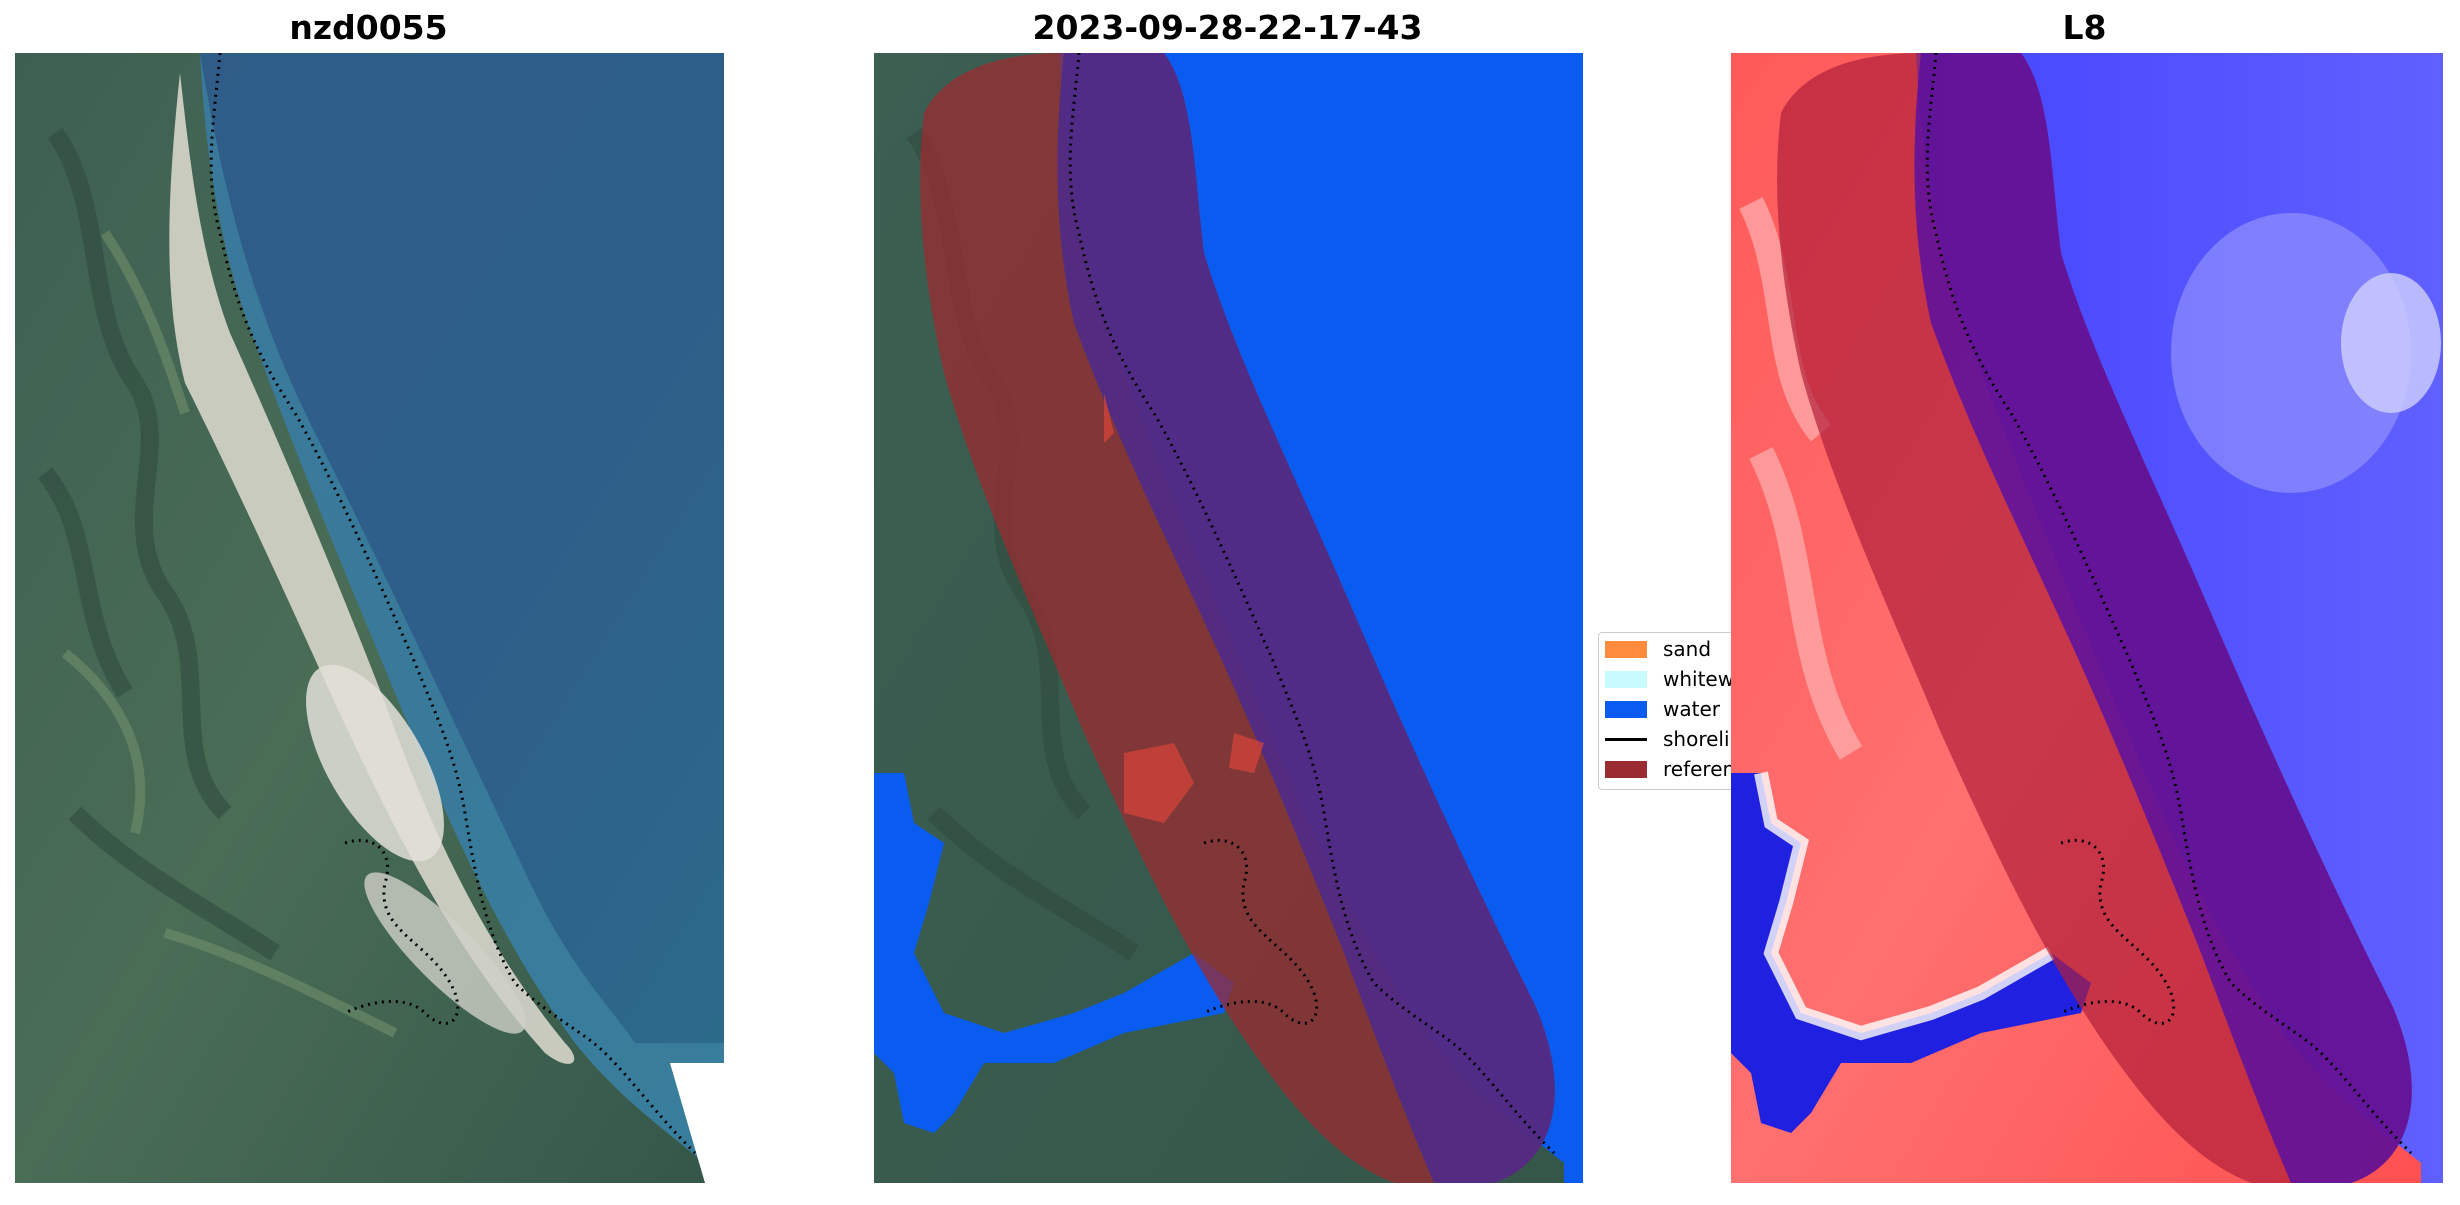 The image size is (2460, 1205). I want to click on reference-swatch, so click(1626, 769).